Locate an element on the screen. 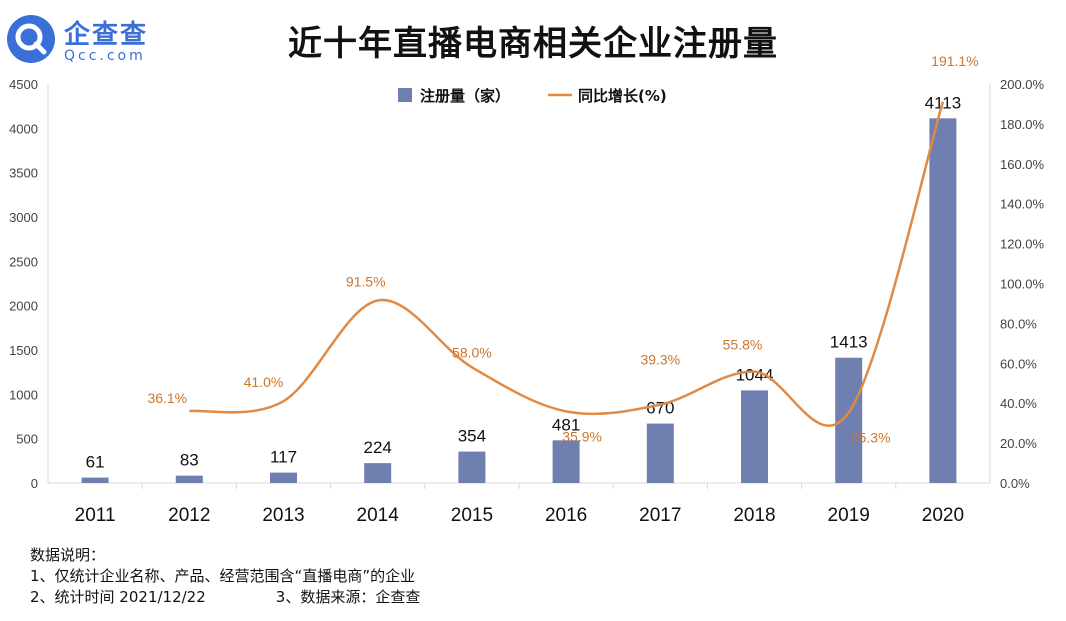  y-right-tick-label: 40.0% is located at coordinates (1018, 403).